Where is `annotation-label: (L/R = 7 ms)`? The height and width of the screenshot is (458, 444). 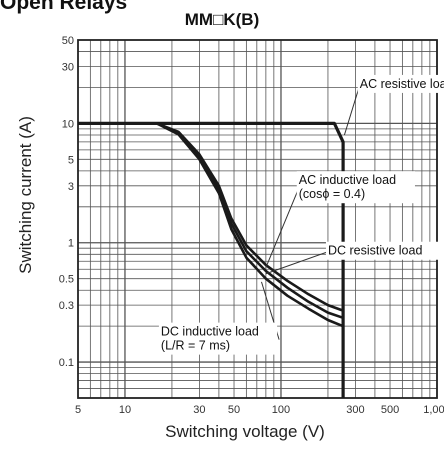 annotation-label: (L/R = 7 ms) is located at coordinates (195, 346).